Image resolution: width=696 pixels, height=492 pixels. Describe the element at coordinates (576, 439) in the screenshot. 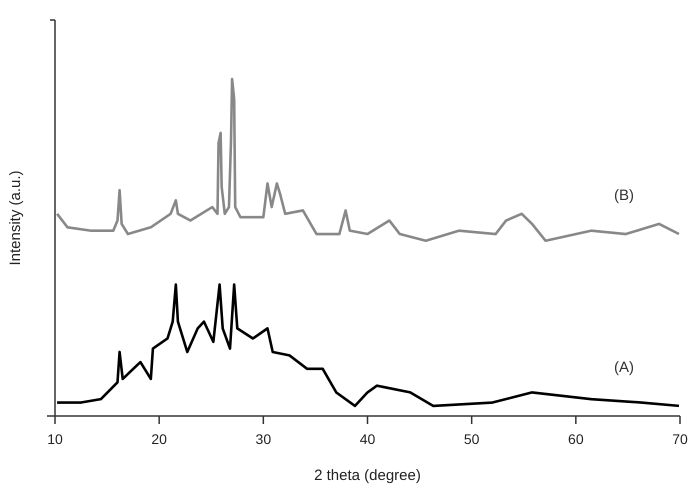

I see `x-tick-label: 60` at that location.